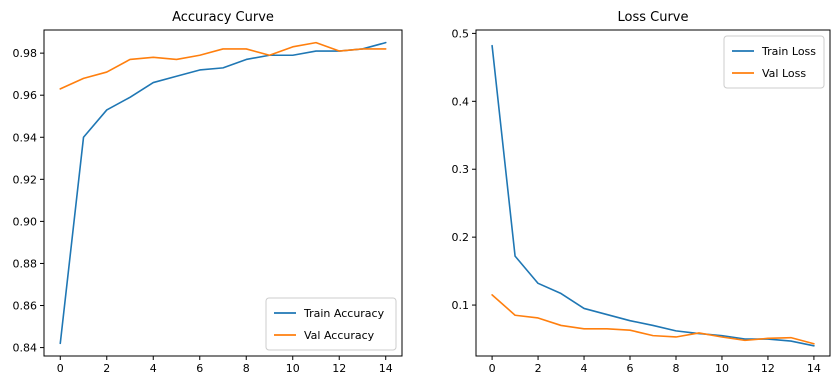 The image size is (835, 382). I want to click on legend: Train Accuracy Val Accuracy, so click(331, 324).